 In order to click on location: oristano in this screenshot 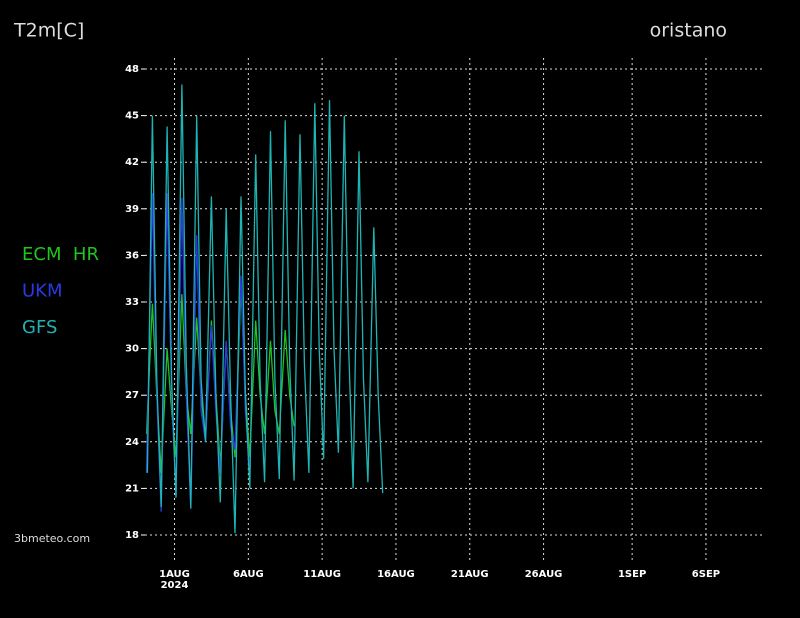, I will do `click(688, 31)`.